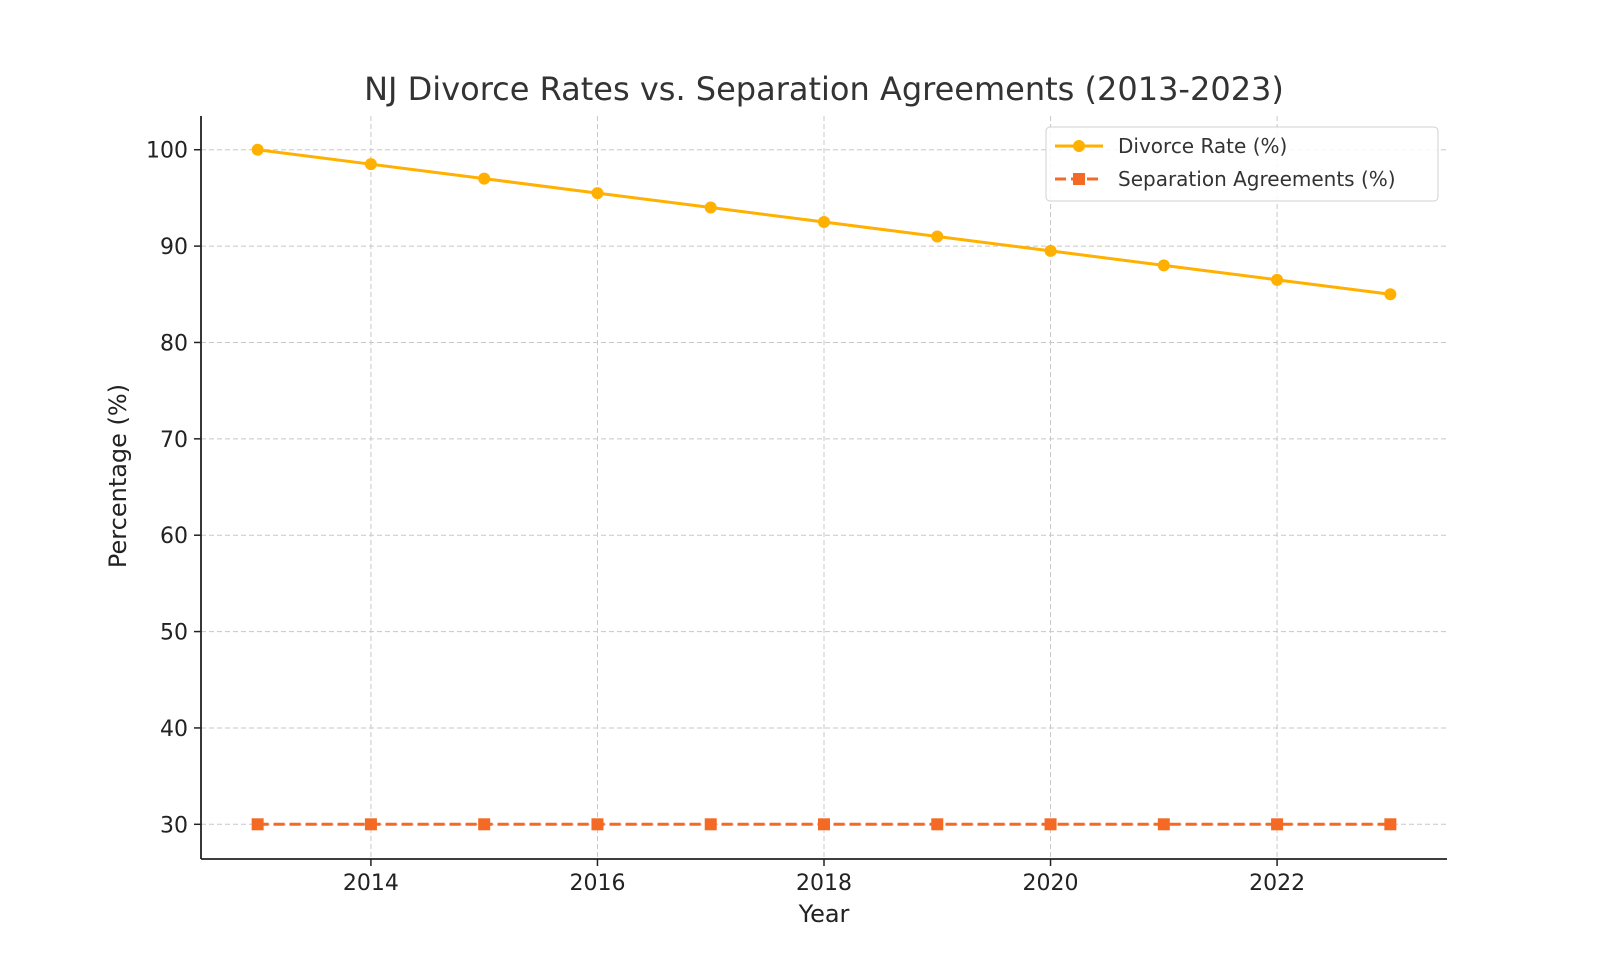 The width and height of the screenshot is (1600, 960). Describe the element at coordinates (174, 536) in the screenshot. I see `y-tick-label: 60` at that location.